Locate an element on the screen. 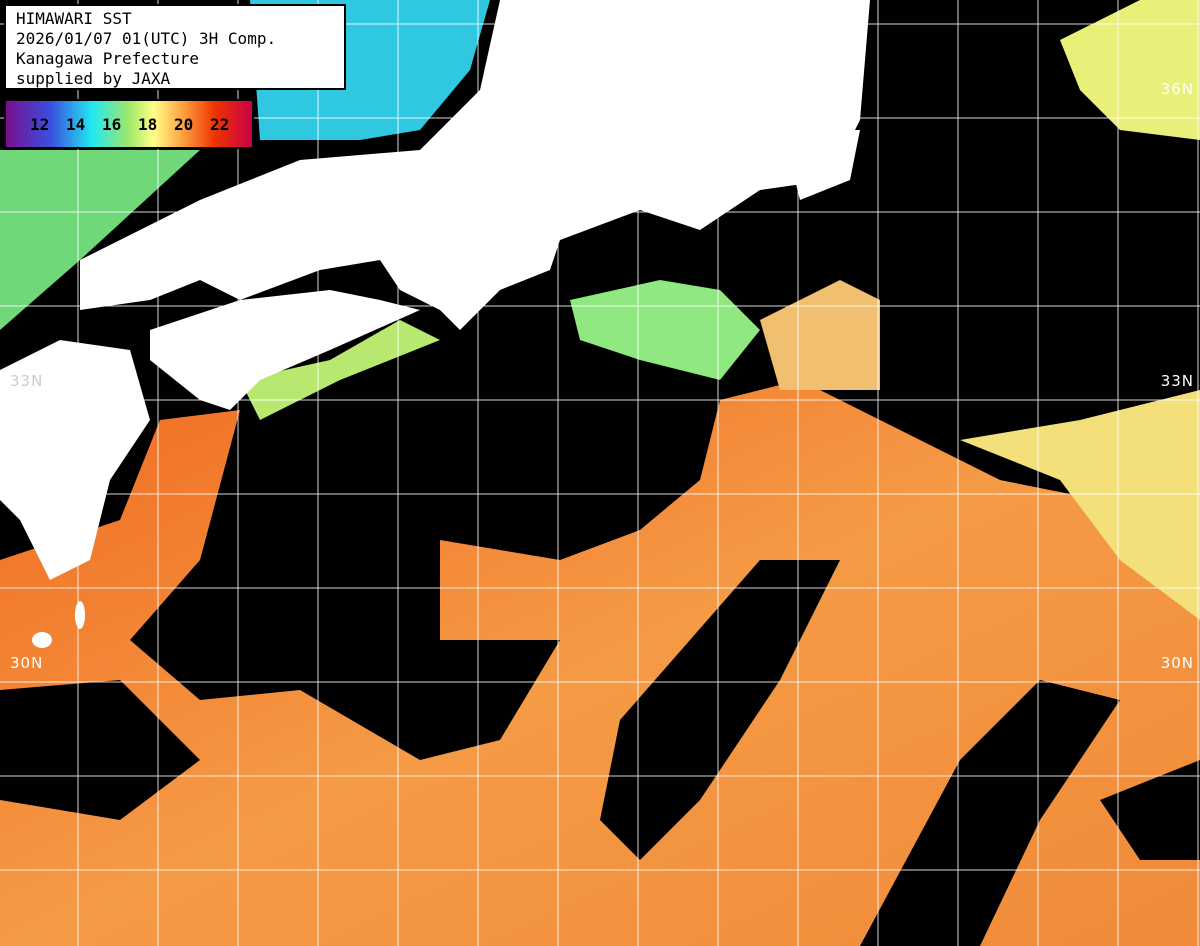  lat-label-30n-left: 30N is located at coordinates (27, 663).